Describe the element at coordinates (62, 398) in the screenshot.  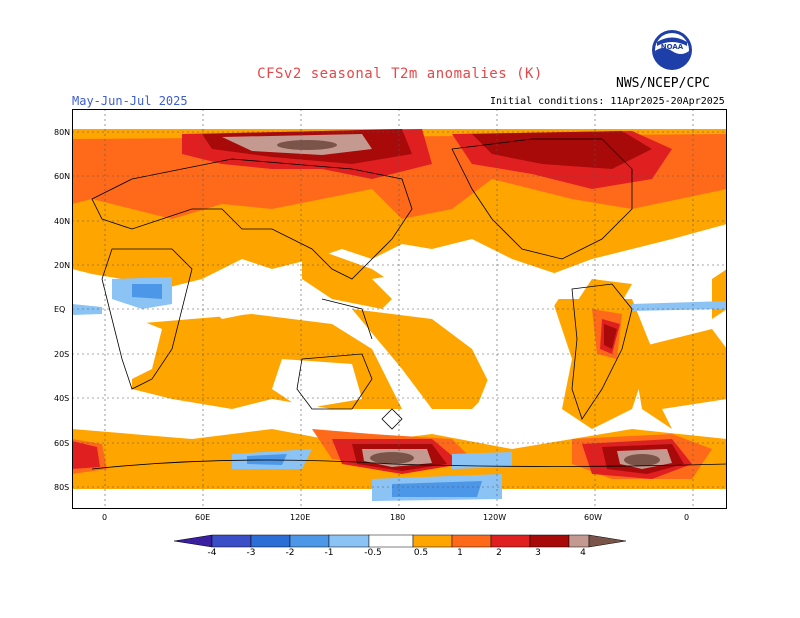
I see `lat-tick-40s: 40S` at that location.